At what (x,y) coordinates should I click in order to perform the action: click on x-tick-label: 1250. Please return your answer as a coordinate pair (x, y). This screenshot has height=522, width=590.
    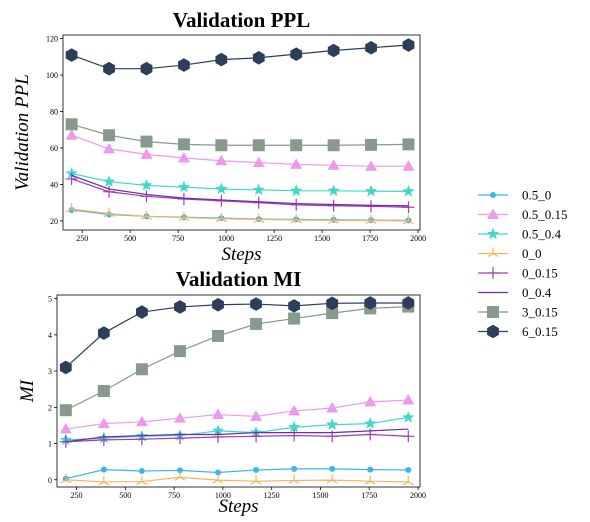
    Looking at the image, I should click on (274, 238).